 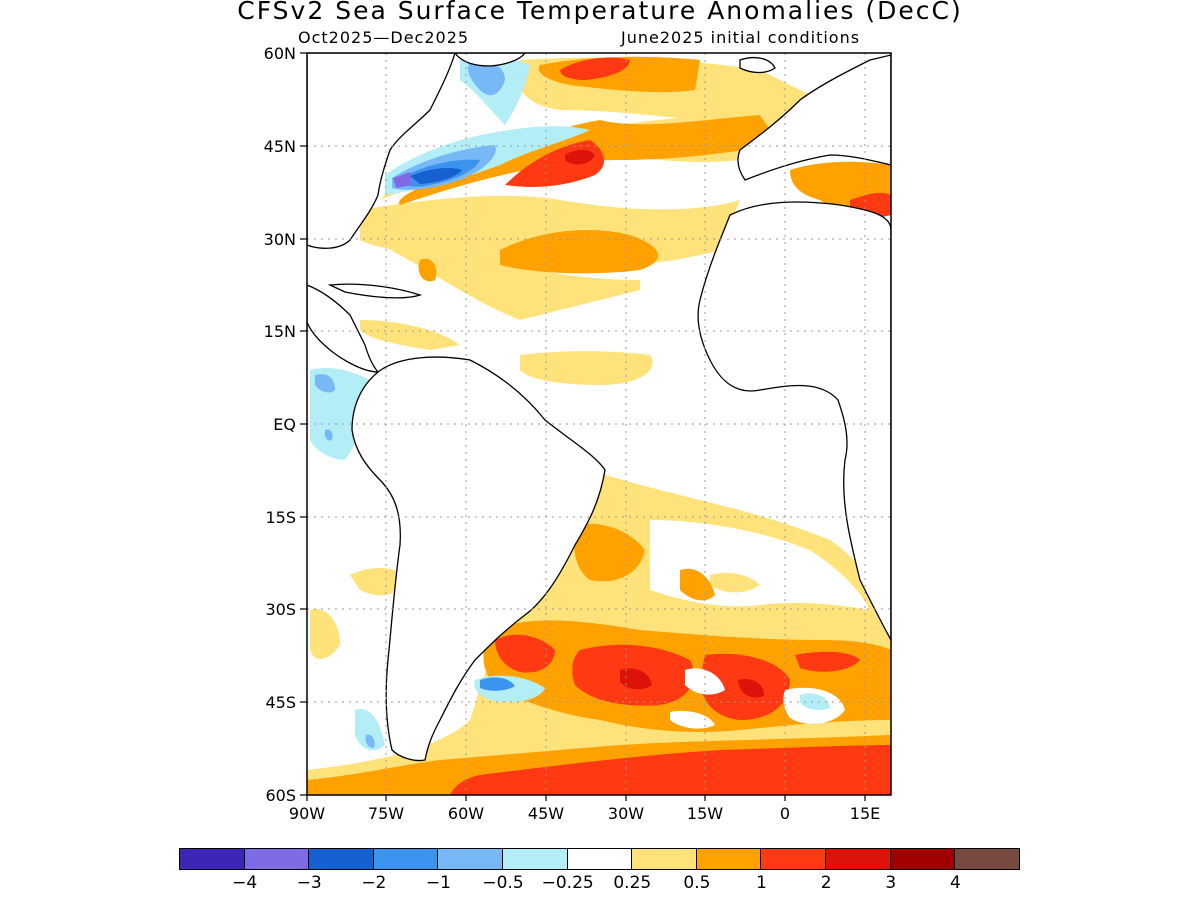 I want to click on lat-label: EQ, so click(x=284, y=424).